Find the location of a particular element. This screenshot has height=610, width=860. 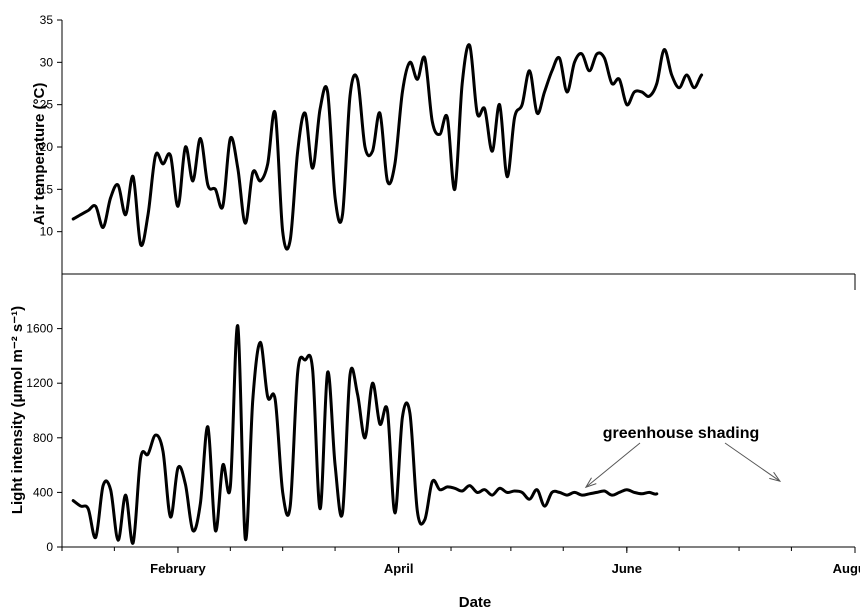

bottom-y-axis-title: Light intensity (μmol m⁻² s⁻¹) is located at coordinates (17, 410).